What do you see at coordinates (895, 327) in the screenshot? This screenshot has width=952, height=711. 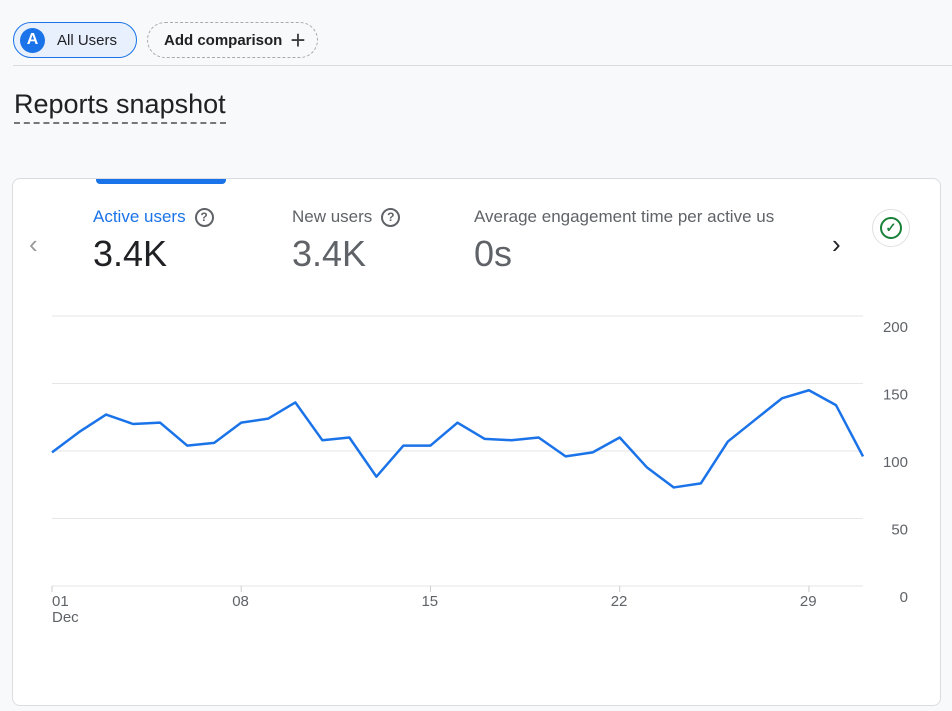 I see `y-tick-label: 200` at bounding box center [895, 327].